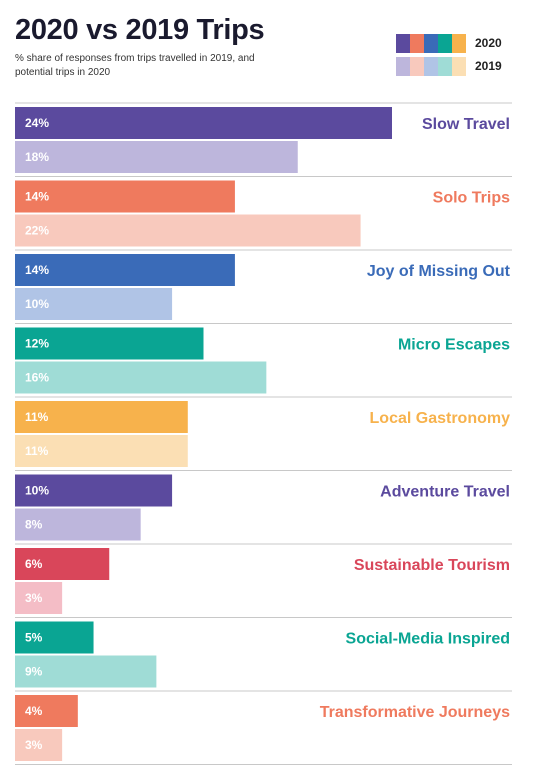 Image resolution: width=554 pixels, height=776 pixels. What do you see at coordinates (428, 639) in the screenshot?
I see `category-label: Social-Media Inspired` at bounding box center [428, 639].